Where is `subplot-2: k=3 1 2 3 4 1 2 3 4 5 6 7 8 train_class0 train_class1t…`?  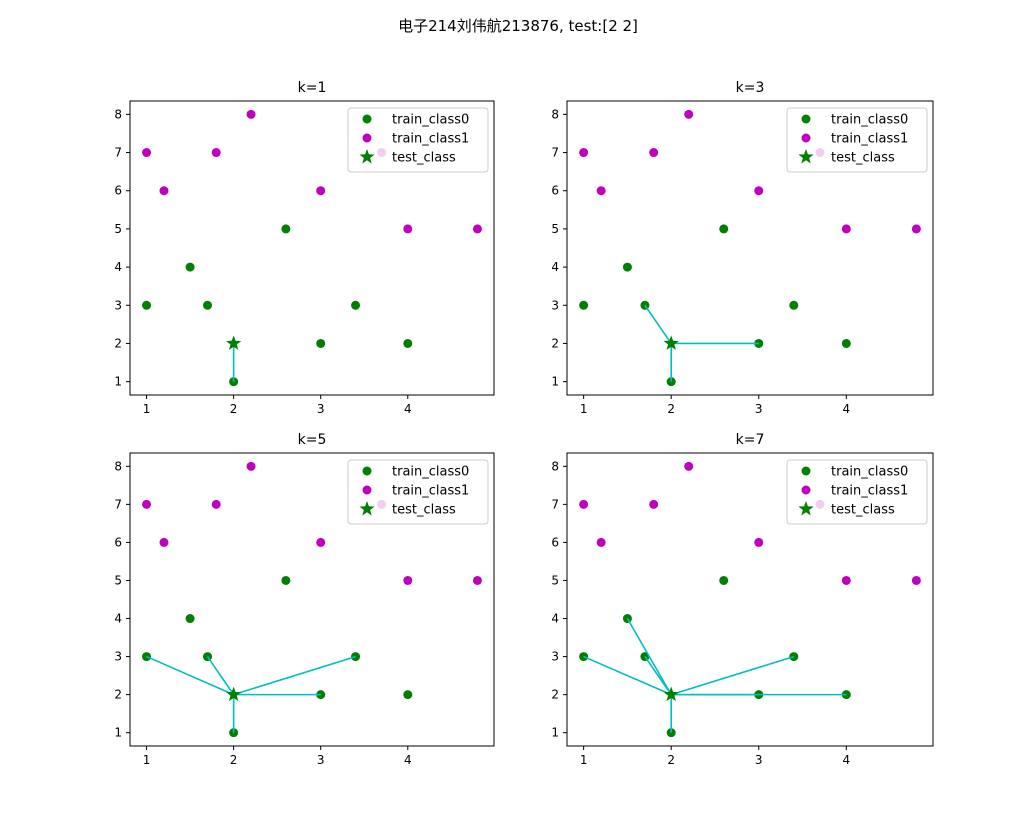
subplot-2: k=3 1 2 3 4 1 2 3 4 5 6 7 8 train_class0 train_class1t… is located at coordinates (742, 248).